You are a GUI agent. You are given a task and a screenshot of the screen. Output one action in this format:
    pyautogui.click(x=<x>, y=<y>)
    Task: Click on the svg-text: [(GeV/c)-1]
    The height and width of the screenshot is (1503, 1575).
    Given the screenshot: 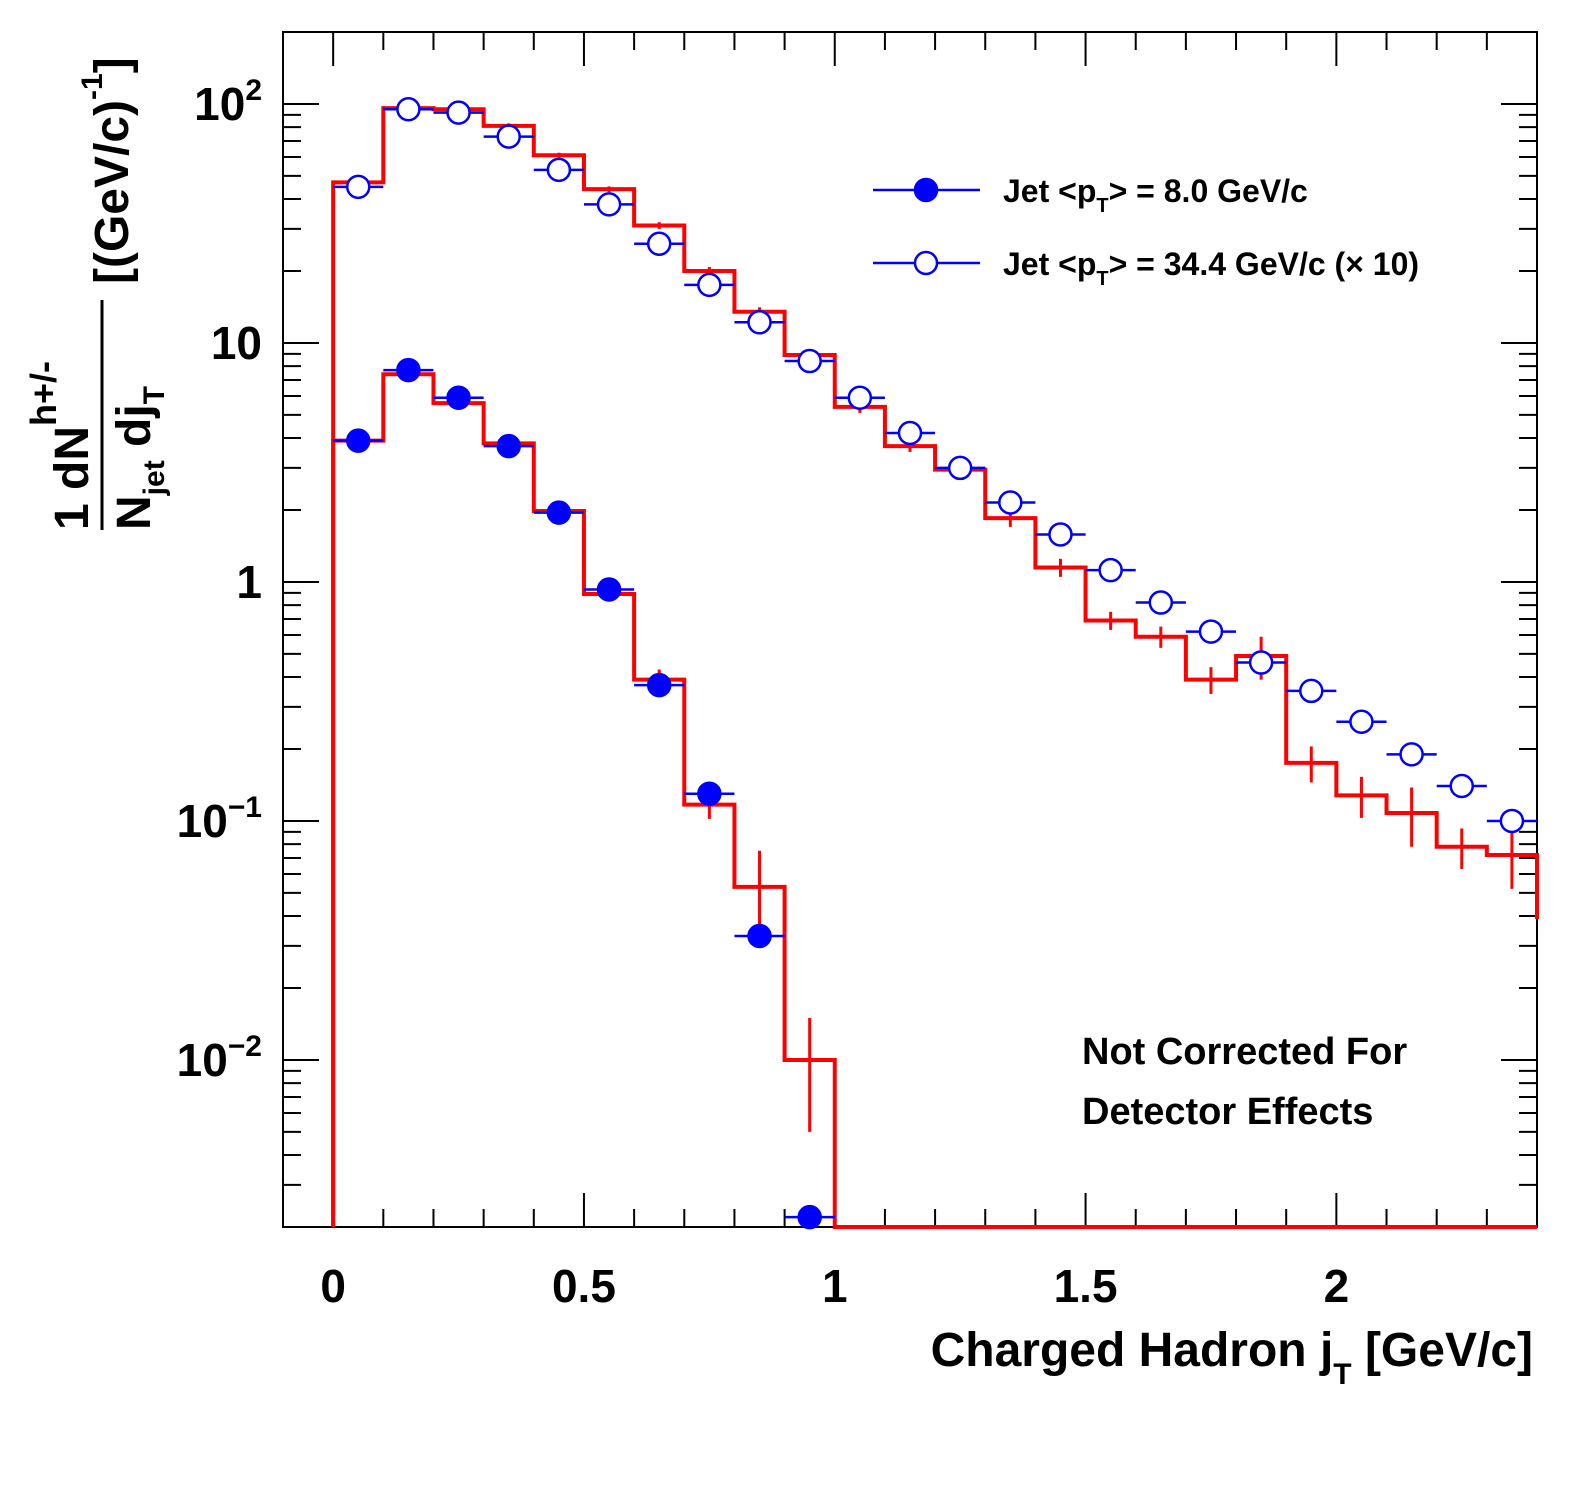 What is the action you would take?
    pyautogui.click(x=107, y=170)
    